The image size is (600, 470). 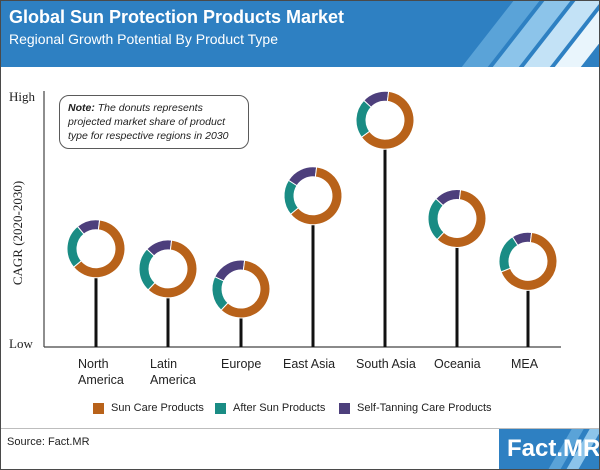 I want to click on x-tick-label: North America, so click(x=101, y=372).